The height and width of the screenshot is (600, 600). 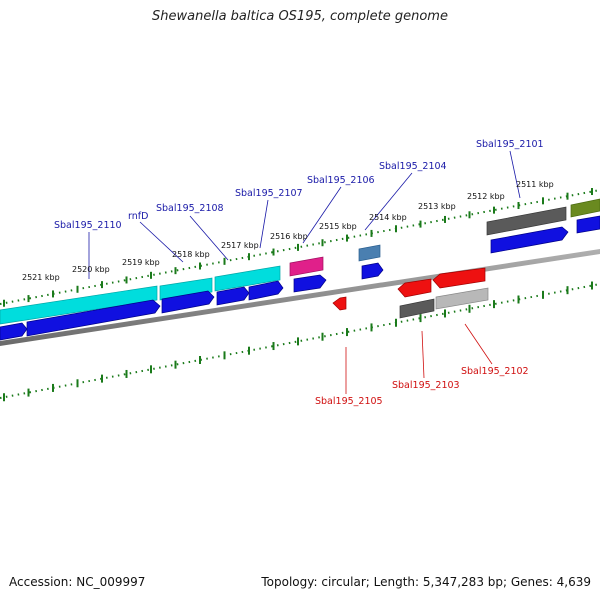 What do you see at coordinates (240, 245) in the screenshot?
I see `tick-label: 2517 kbp` at bounding box center [240, 245].